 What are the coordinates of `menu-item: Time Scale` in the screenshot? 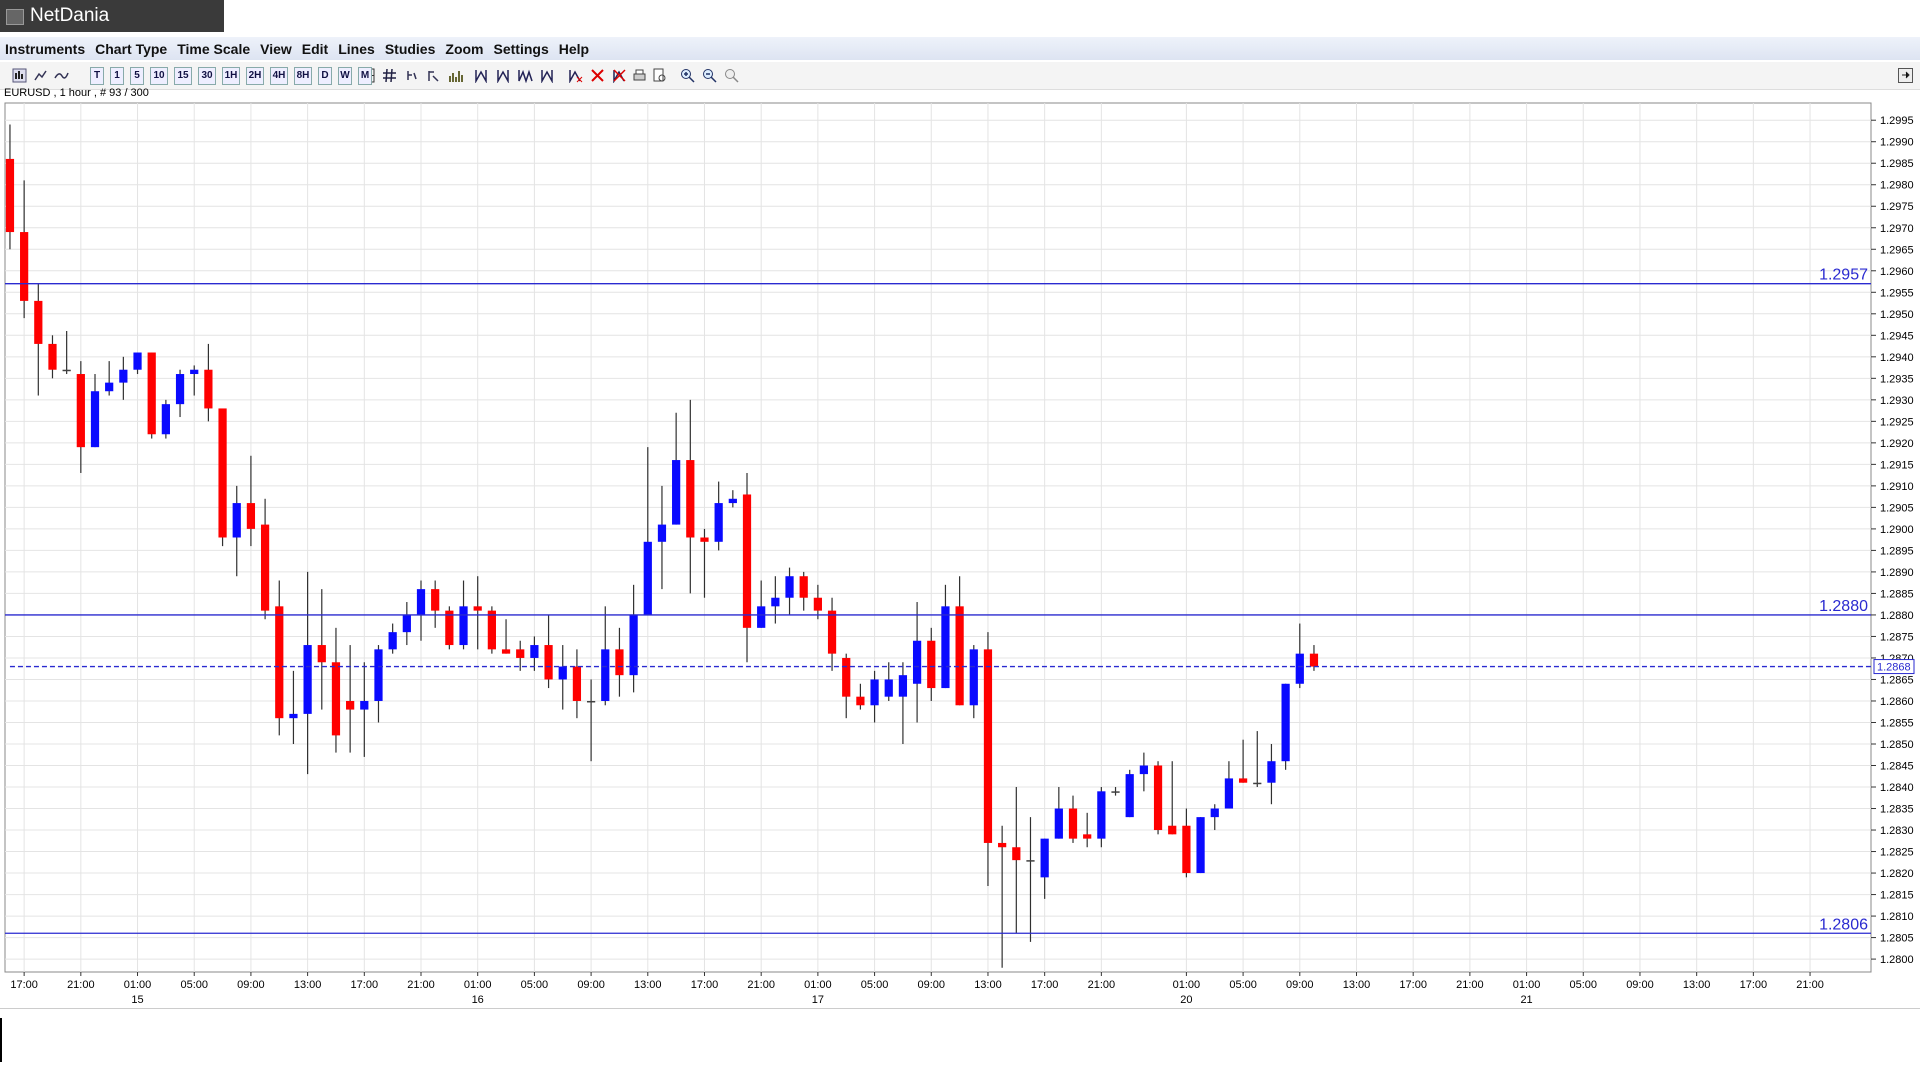 It's located at (214, 48).